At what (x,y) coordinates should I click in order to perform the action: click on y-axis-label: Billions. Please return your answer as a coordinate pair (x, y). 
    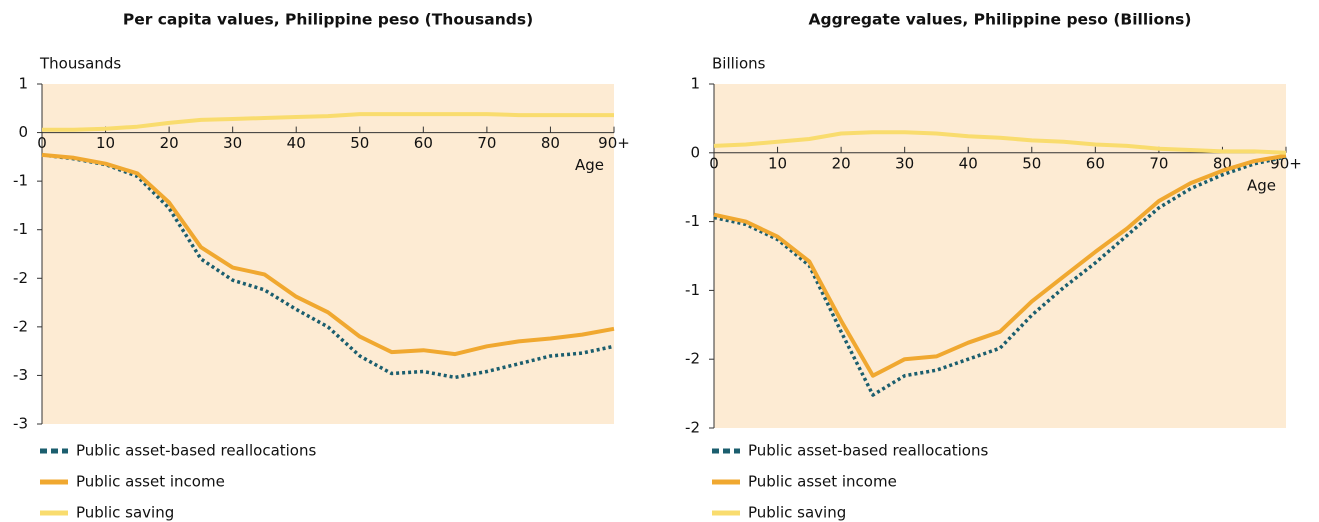
    Looking at the image, I should click on (739, 64).